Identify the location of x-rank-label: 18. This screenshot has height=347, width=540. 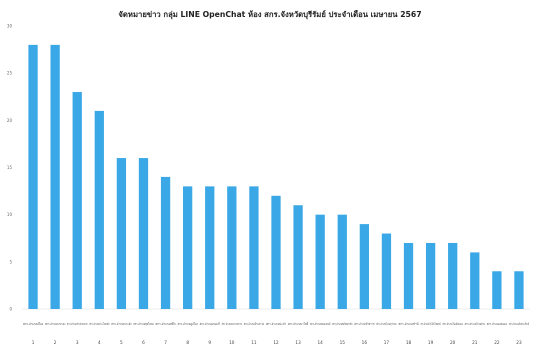
(409, 342).